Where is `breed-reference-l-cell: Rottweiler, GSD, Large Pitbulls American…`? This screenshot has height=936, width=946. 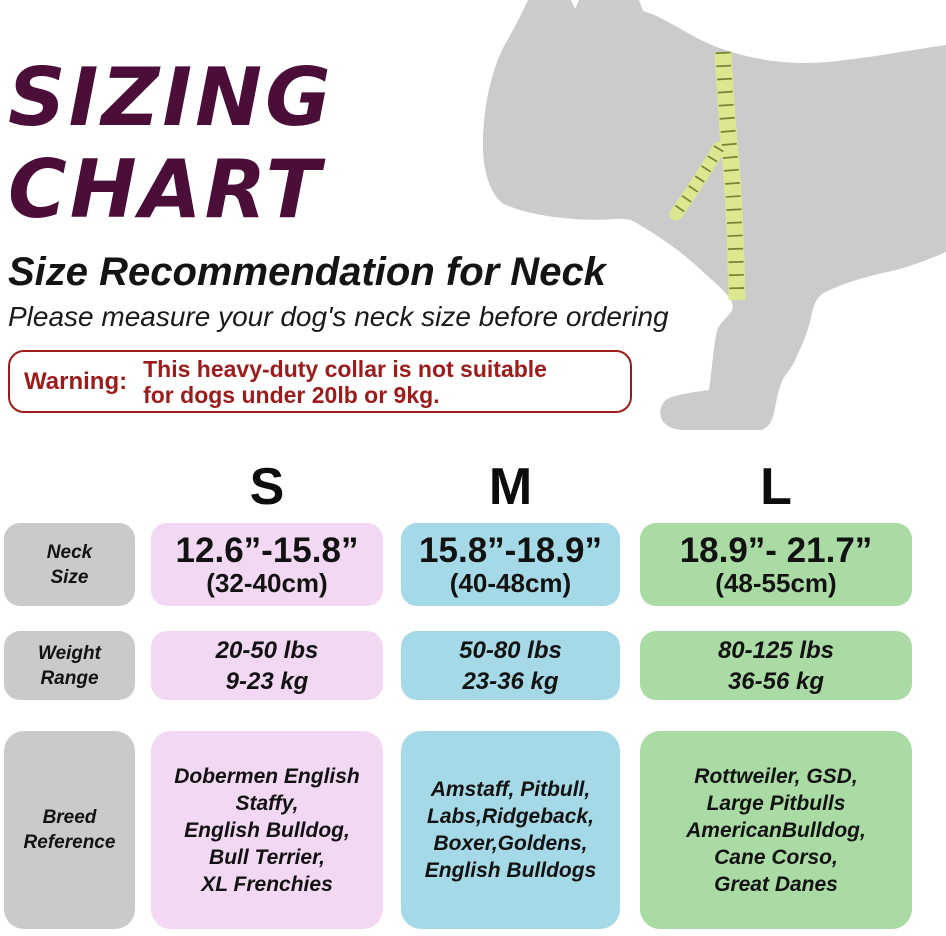
breed-reference-l-cell: Rottweiler, GSD, Large Pitbulls American… is located at coordinates (776, 830).